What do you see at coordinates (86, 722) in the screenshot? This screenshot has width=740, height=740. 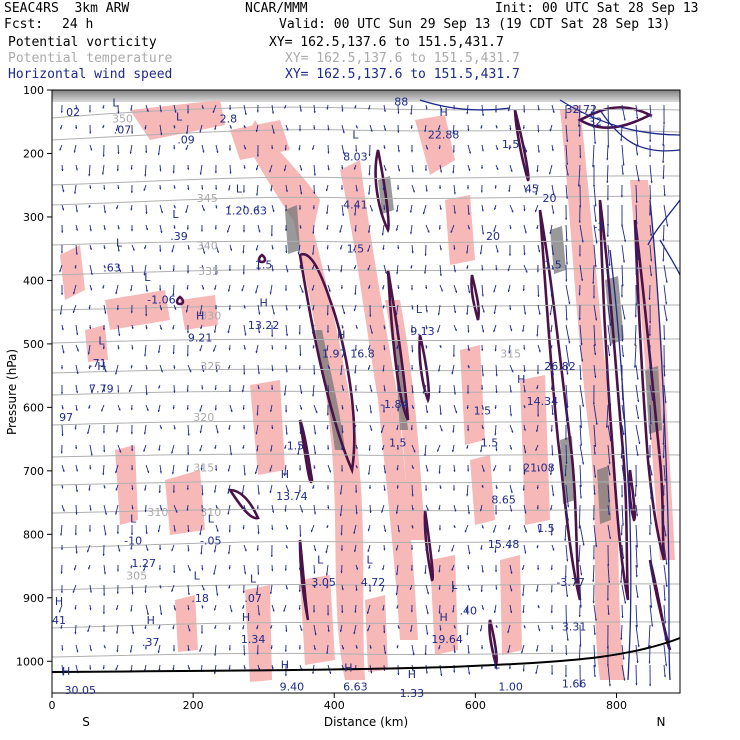 I see `south-end-label: S` at bounding box center [86, 722].